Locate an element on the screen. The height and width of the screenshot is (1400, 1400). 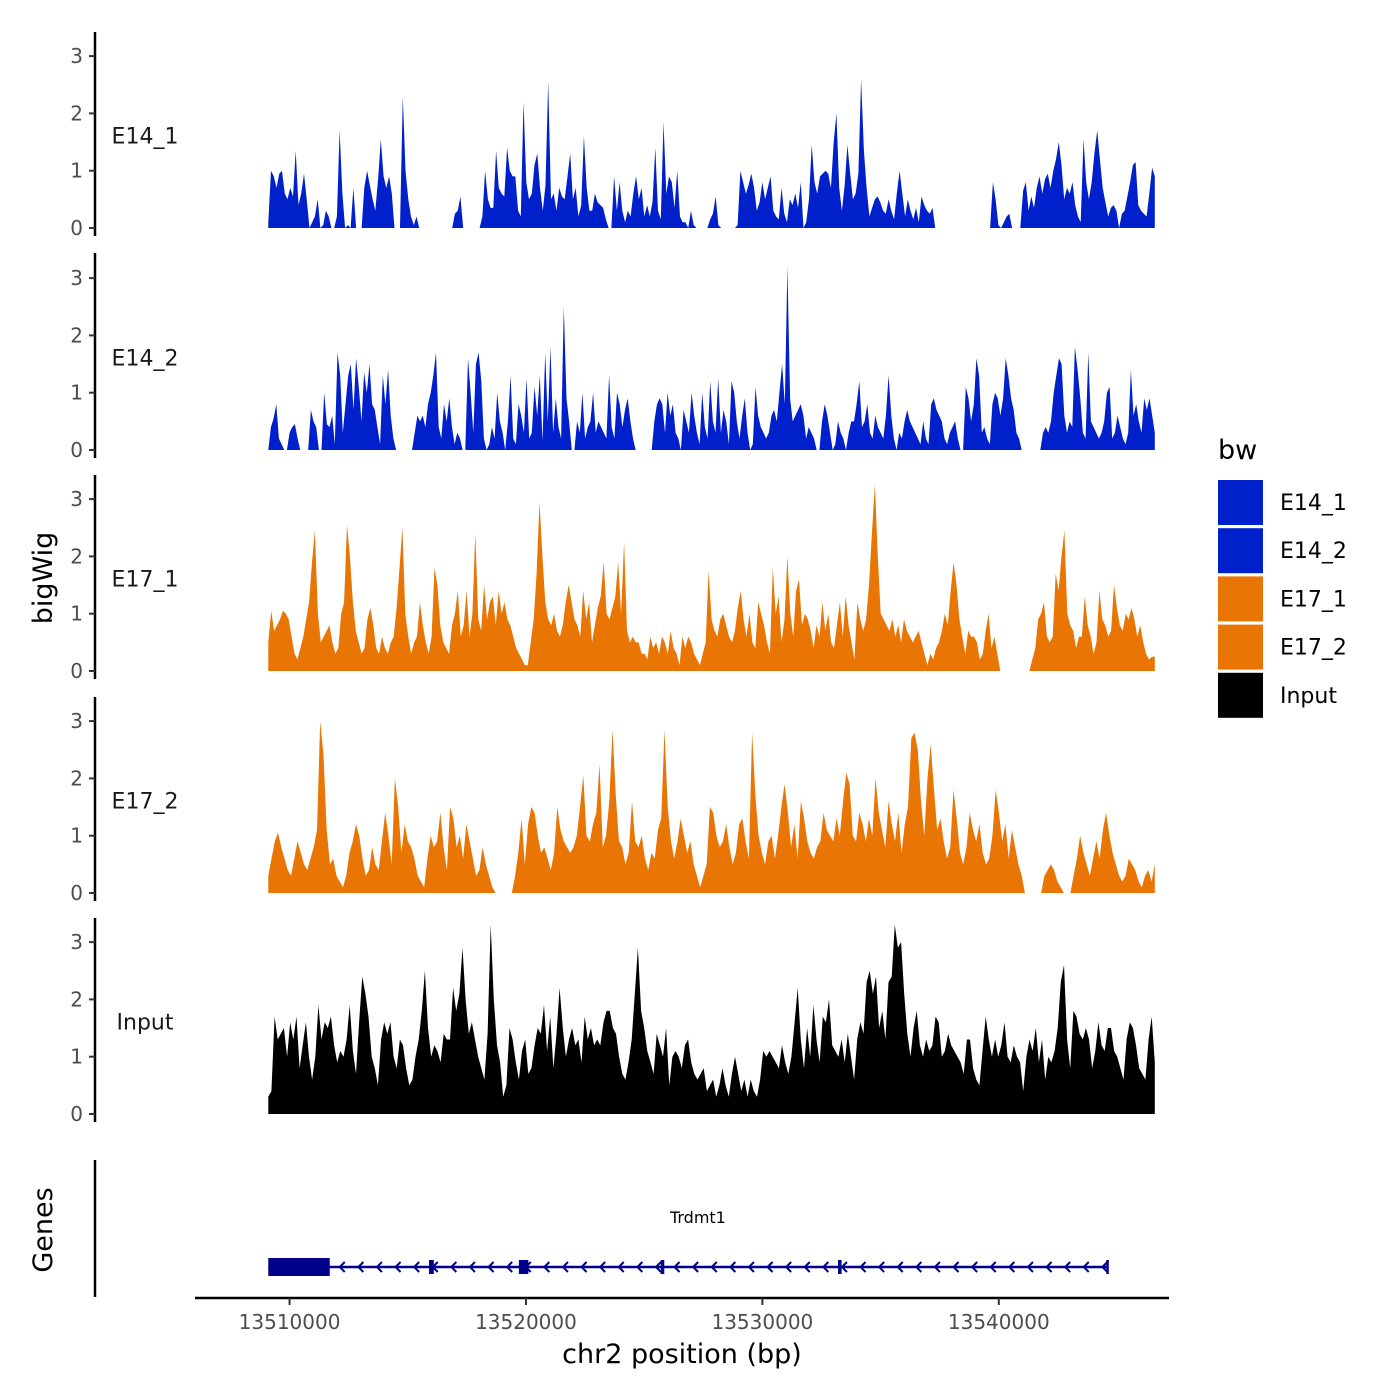
genes-panel: Trdmt1 is located at coordinates (601, 1228).